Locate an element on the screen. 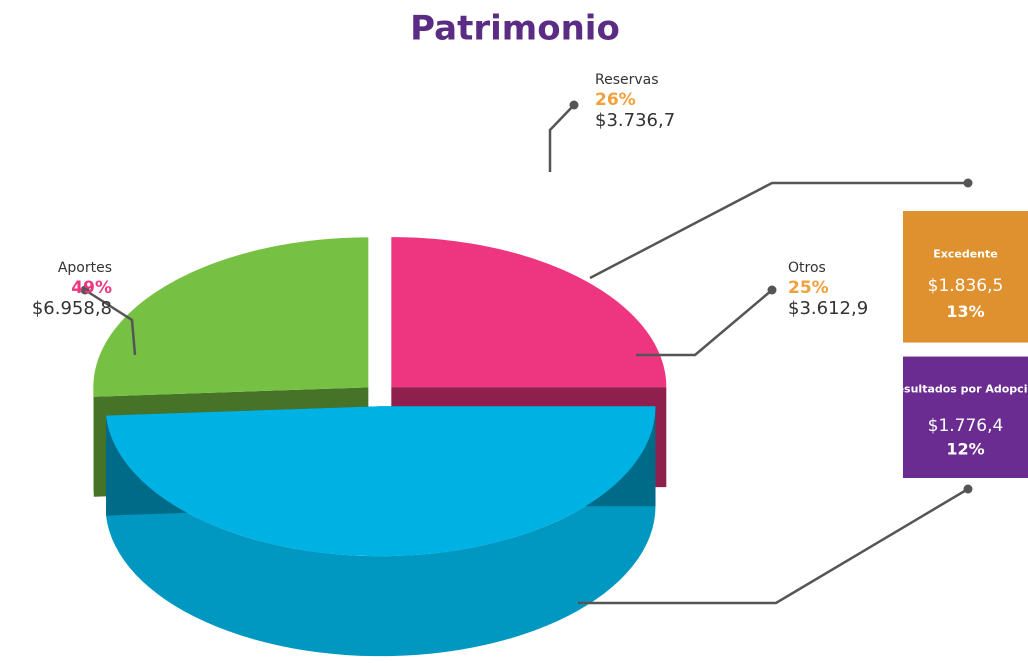 The height and width of the screenshot is (663, 1028). slice-amount: $3.612,9 is located at coordinates (828, 308).